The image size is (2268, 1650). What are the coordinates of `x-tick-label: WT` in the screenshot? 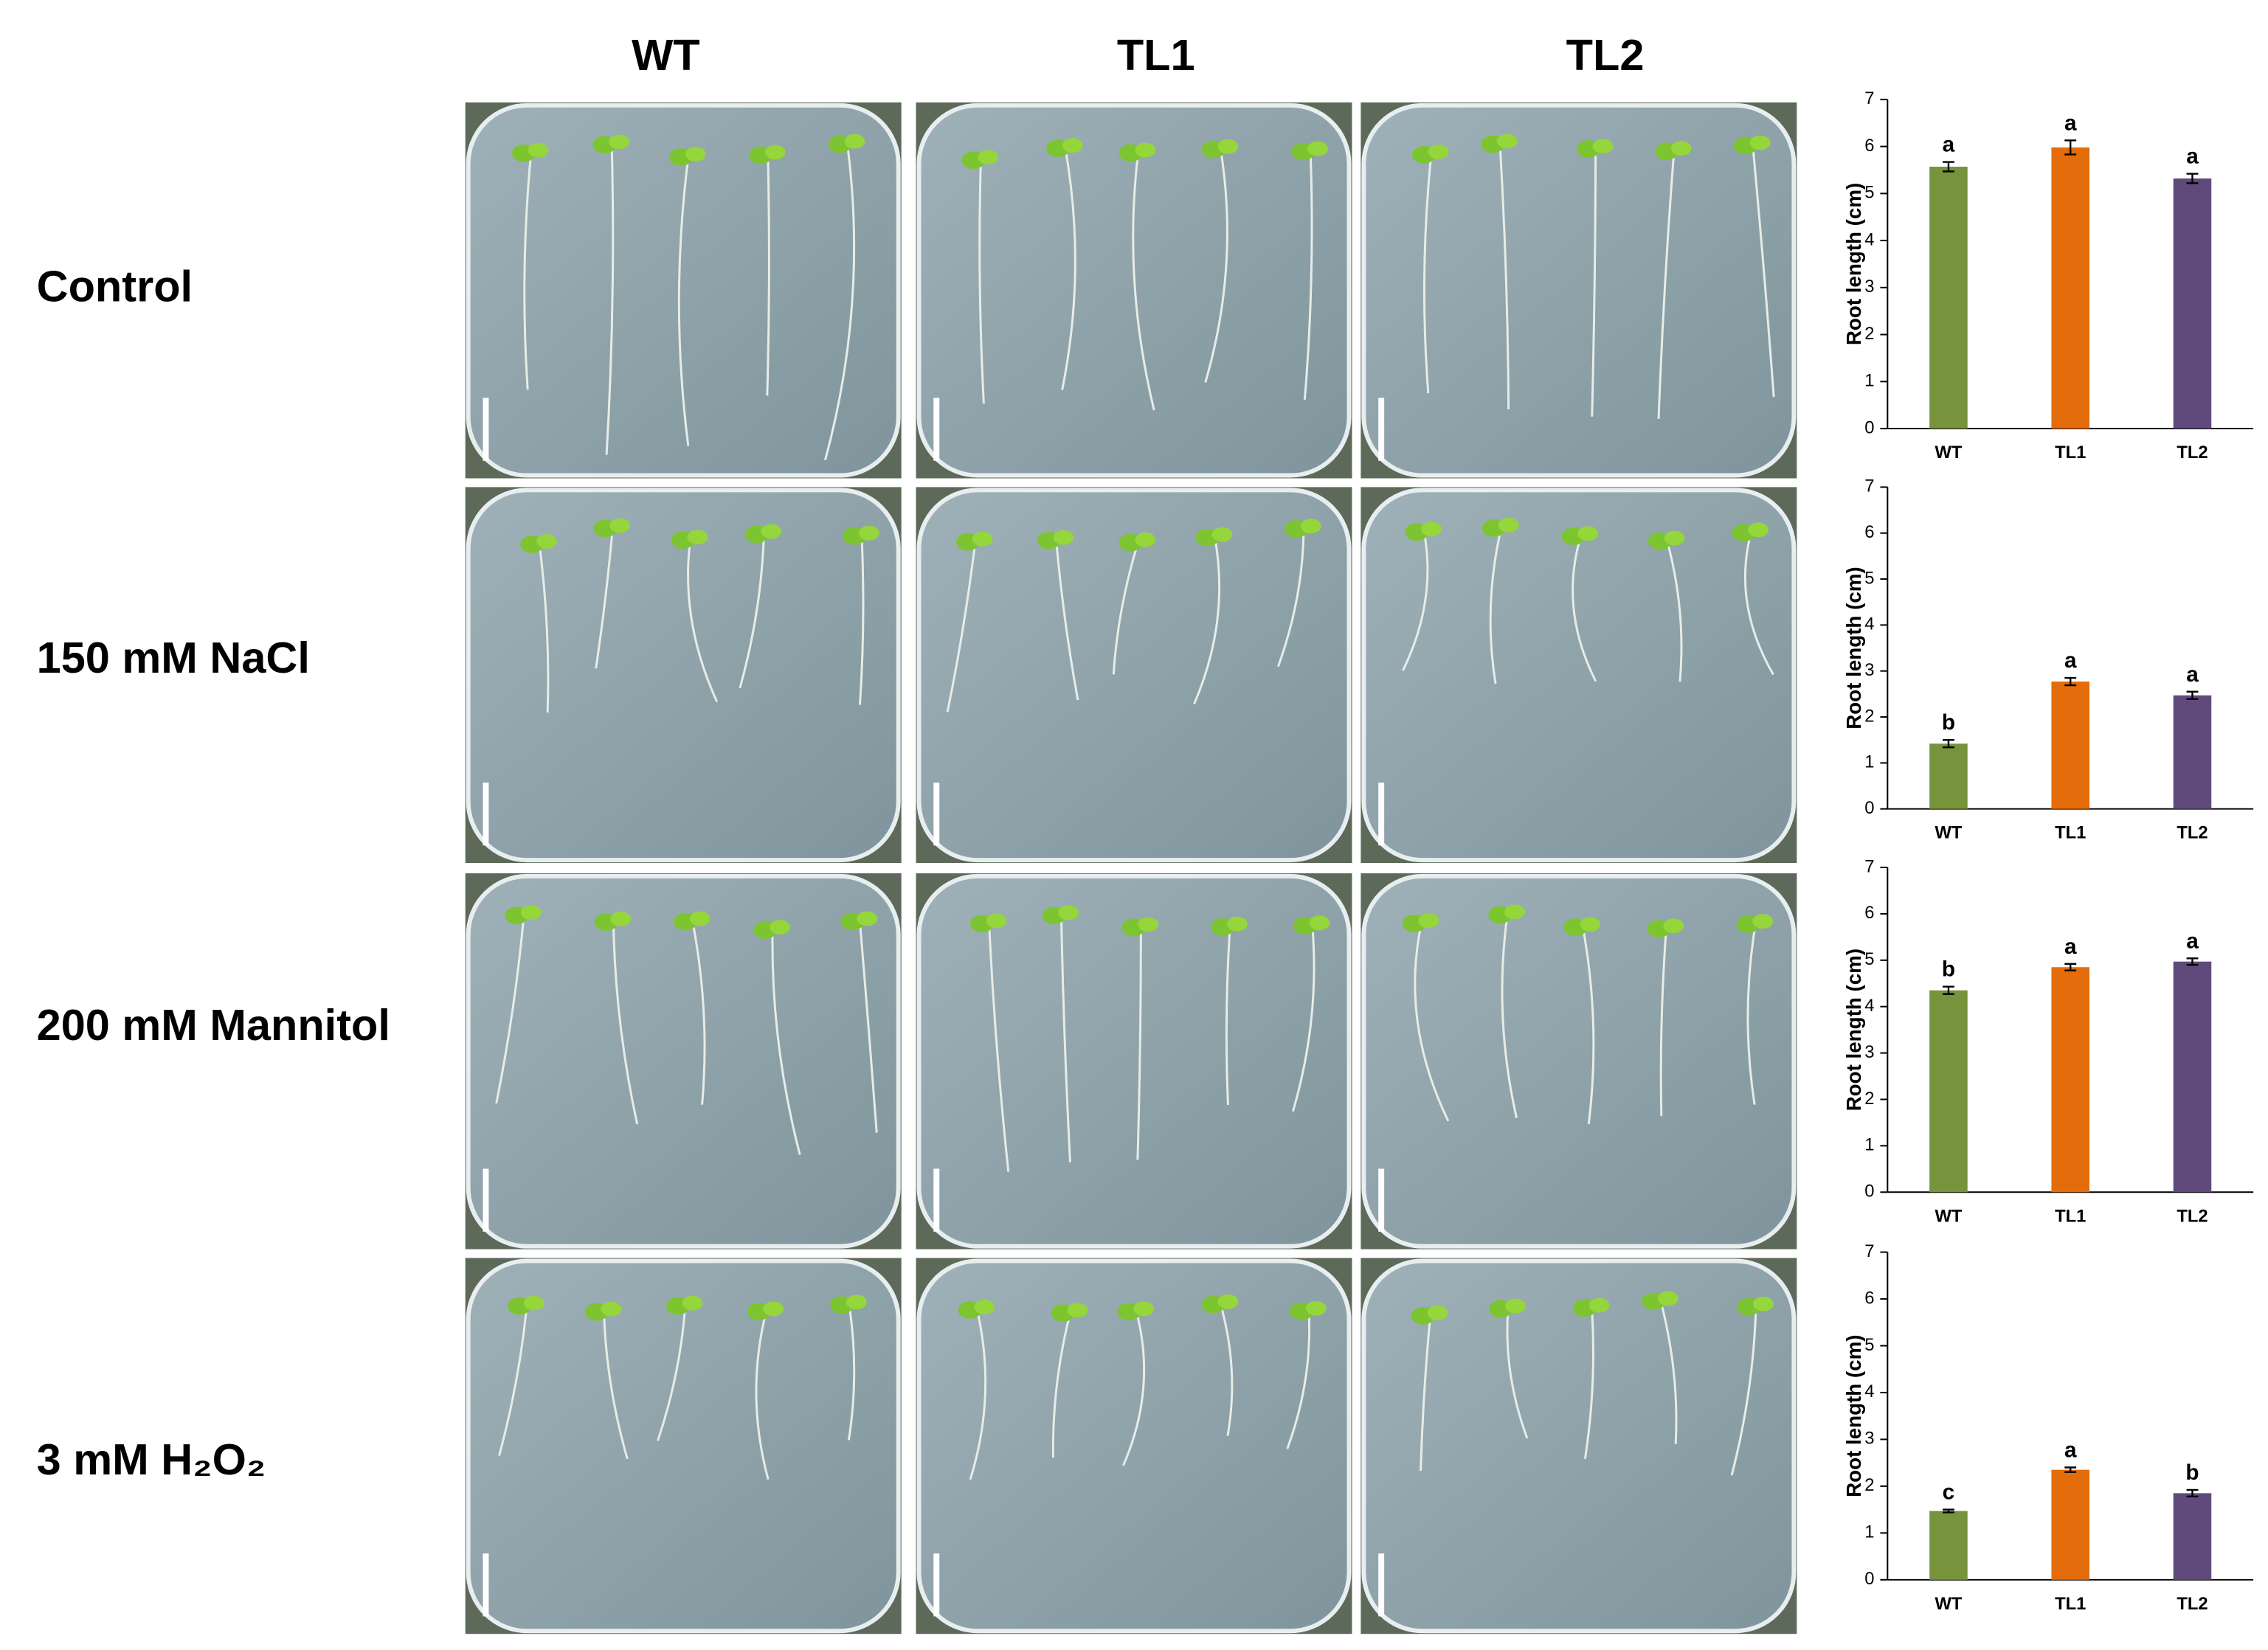 It's located at (1948, 1604).